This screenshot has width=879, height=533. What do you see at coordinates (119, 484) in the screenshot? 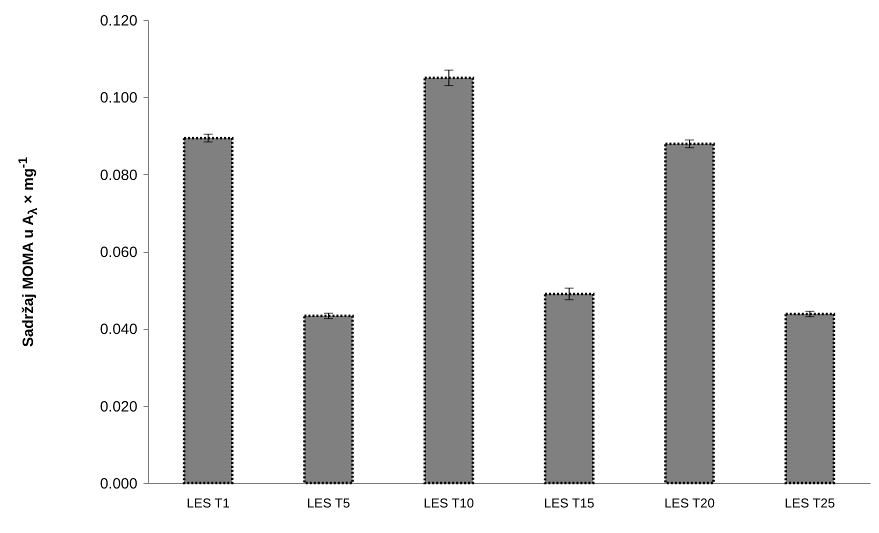
I see `y-tick-label: 0.000` at bounding box center [119, 484].